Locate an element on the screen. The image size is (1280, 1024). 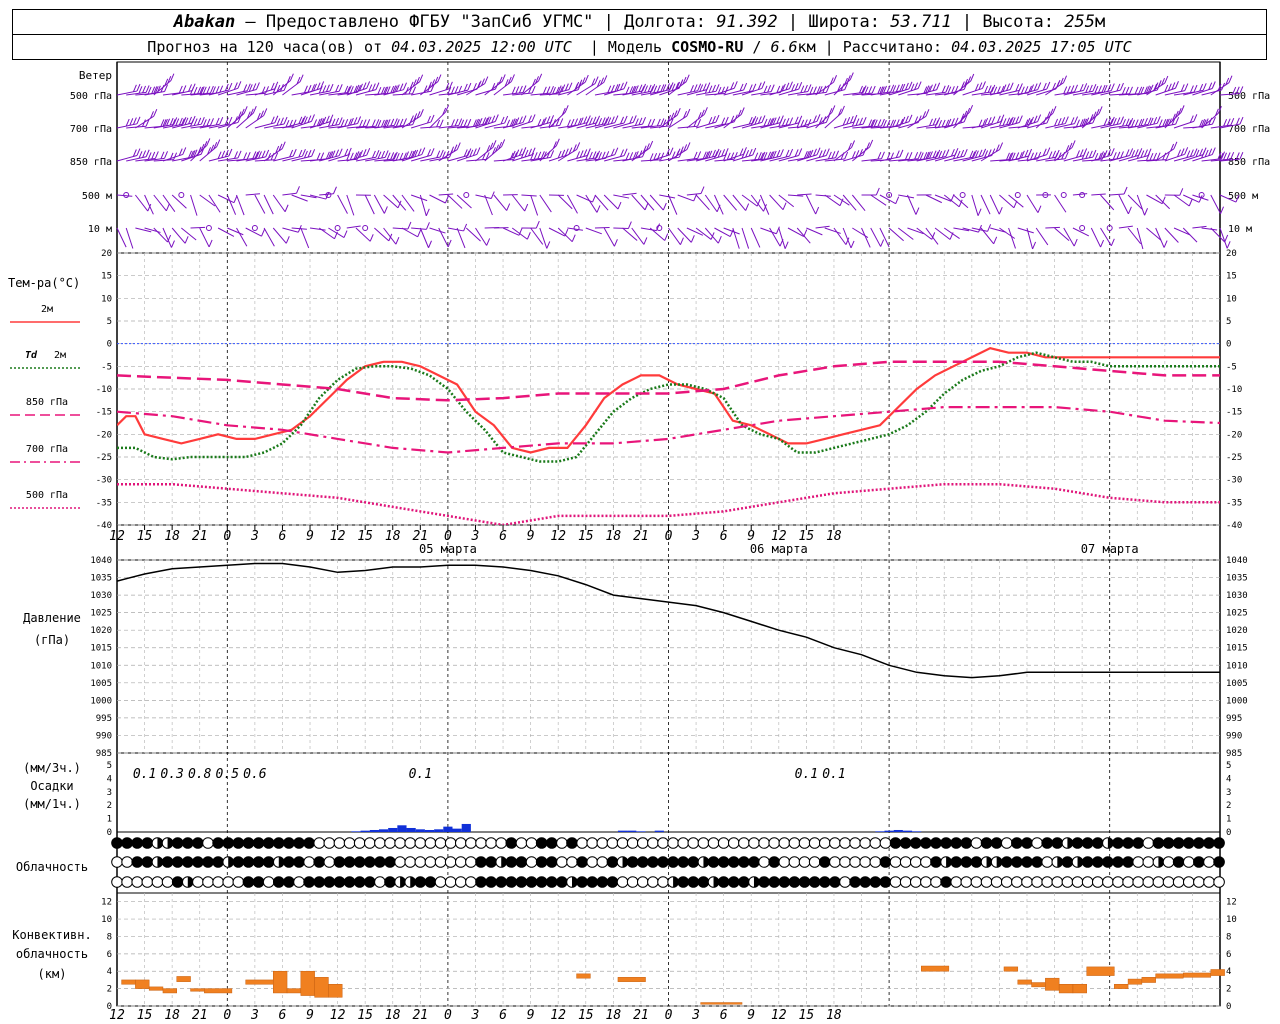
precip-bar is located at coordinates (622, 831).